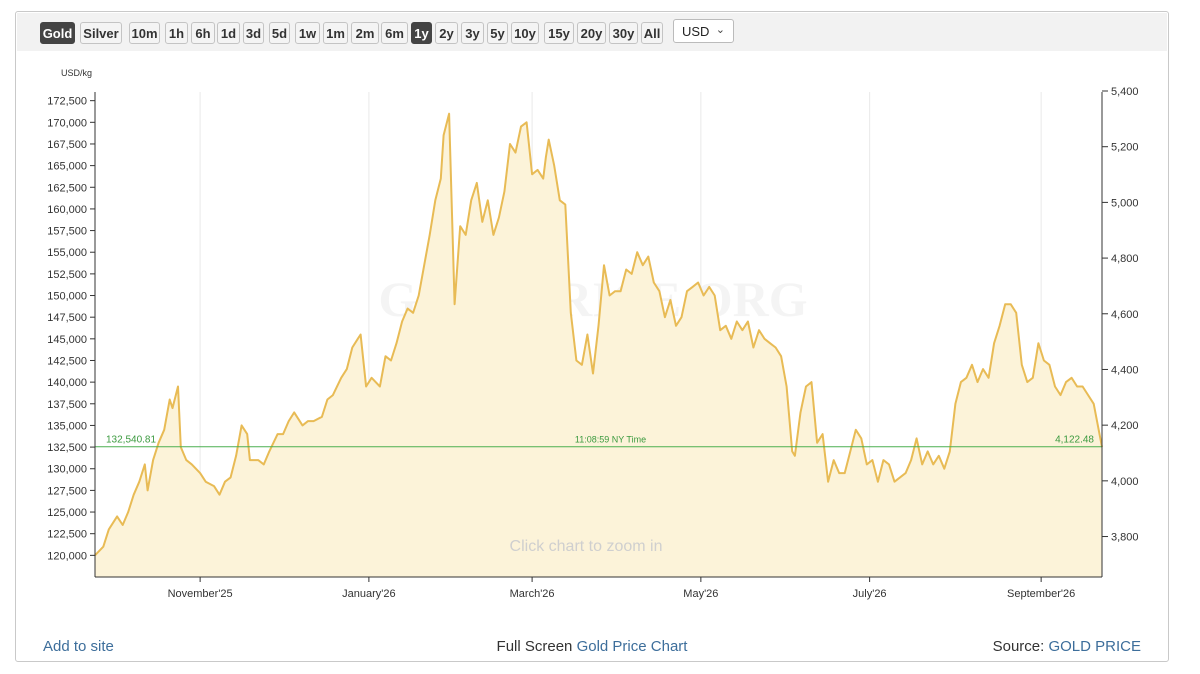  I want to click on left-tick-label: 132,500, so click(67, 448).